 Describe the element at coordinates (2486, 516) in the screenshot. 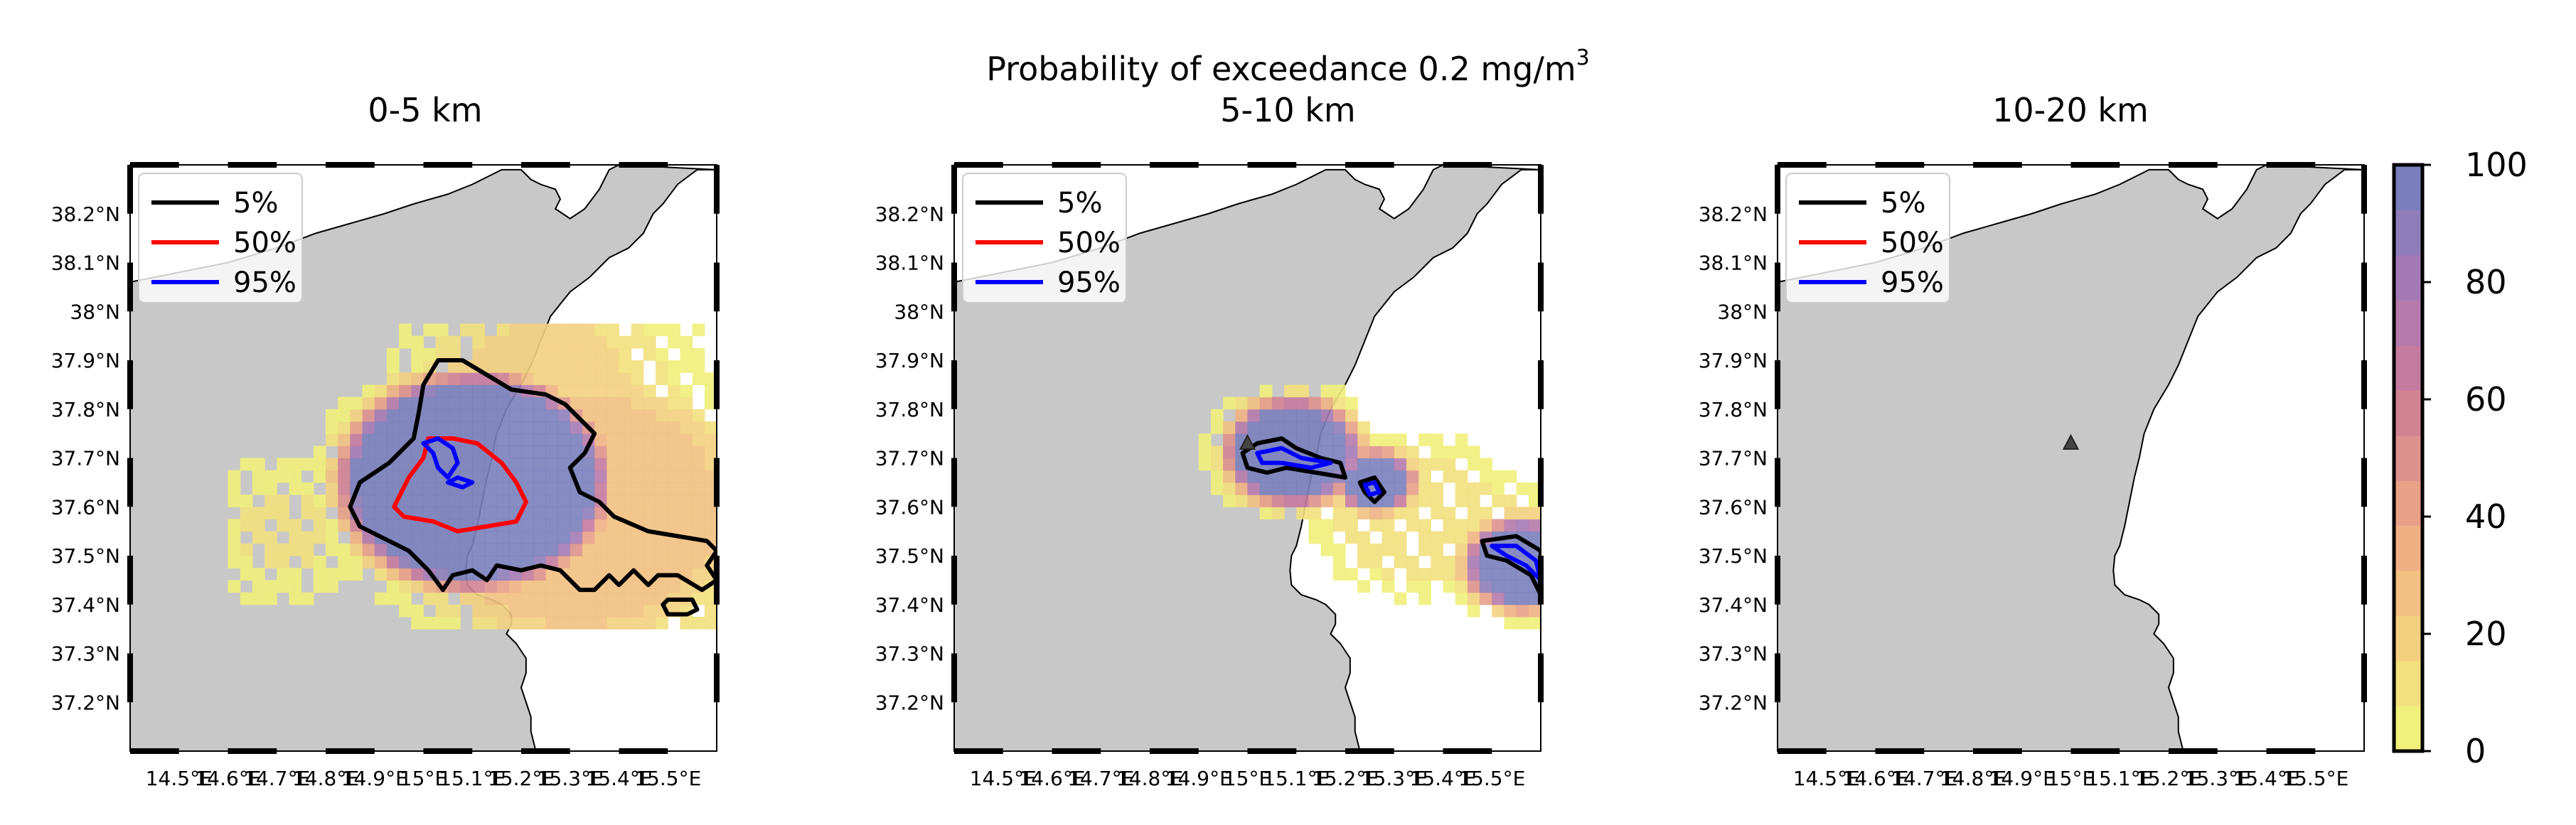

I see `colorbar-tick-label: 40` at that location.